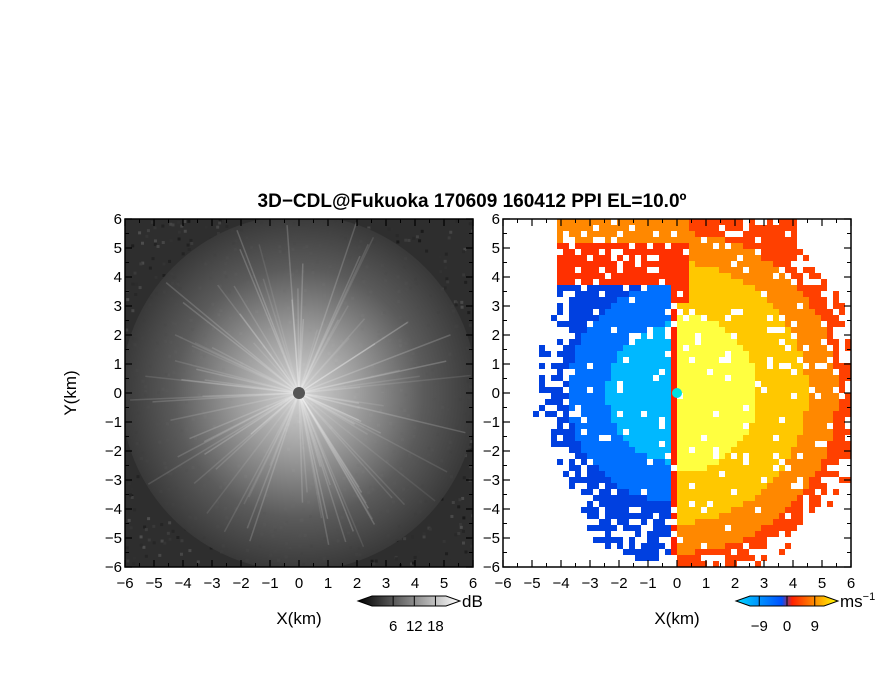  Describe the element at coordinates (677, 583) in the screenshot. I see `x-tick-label: 0` at that location.